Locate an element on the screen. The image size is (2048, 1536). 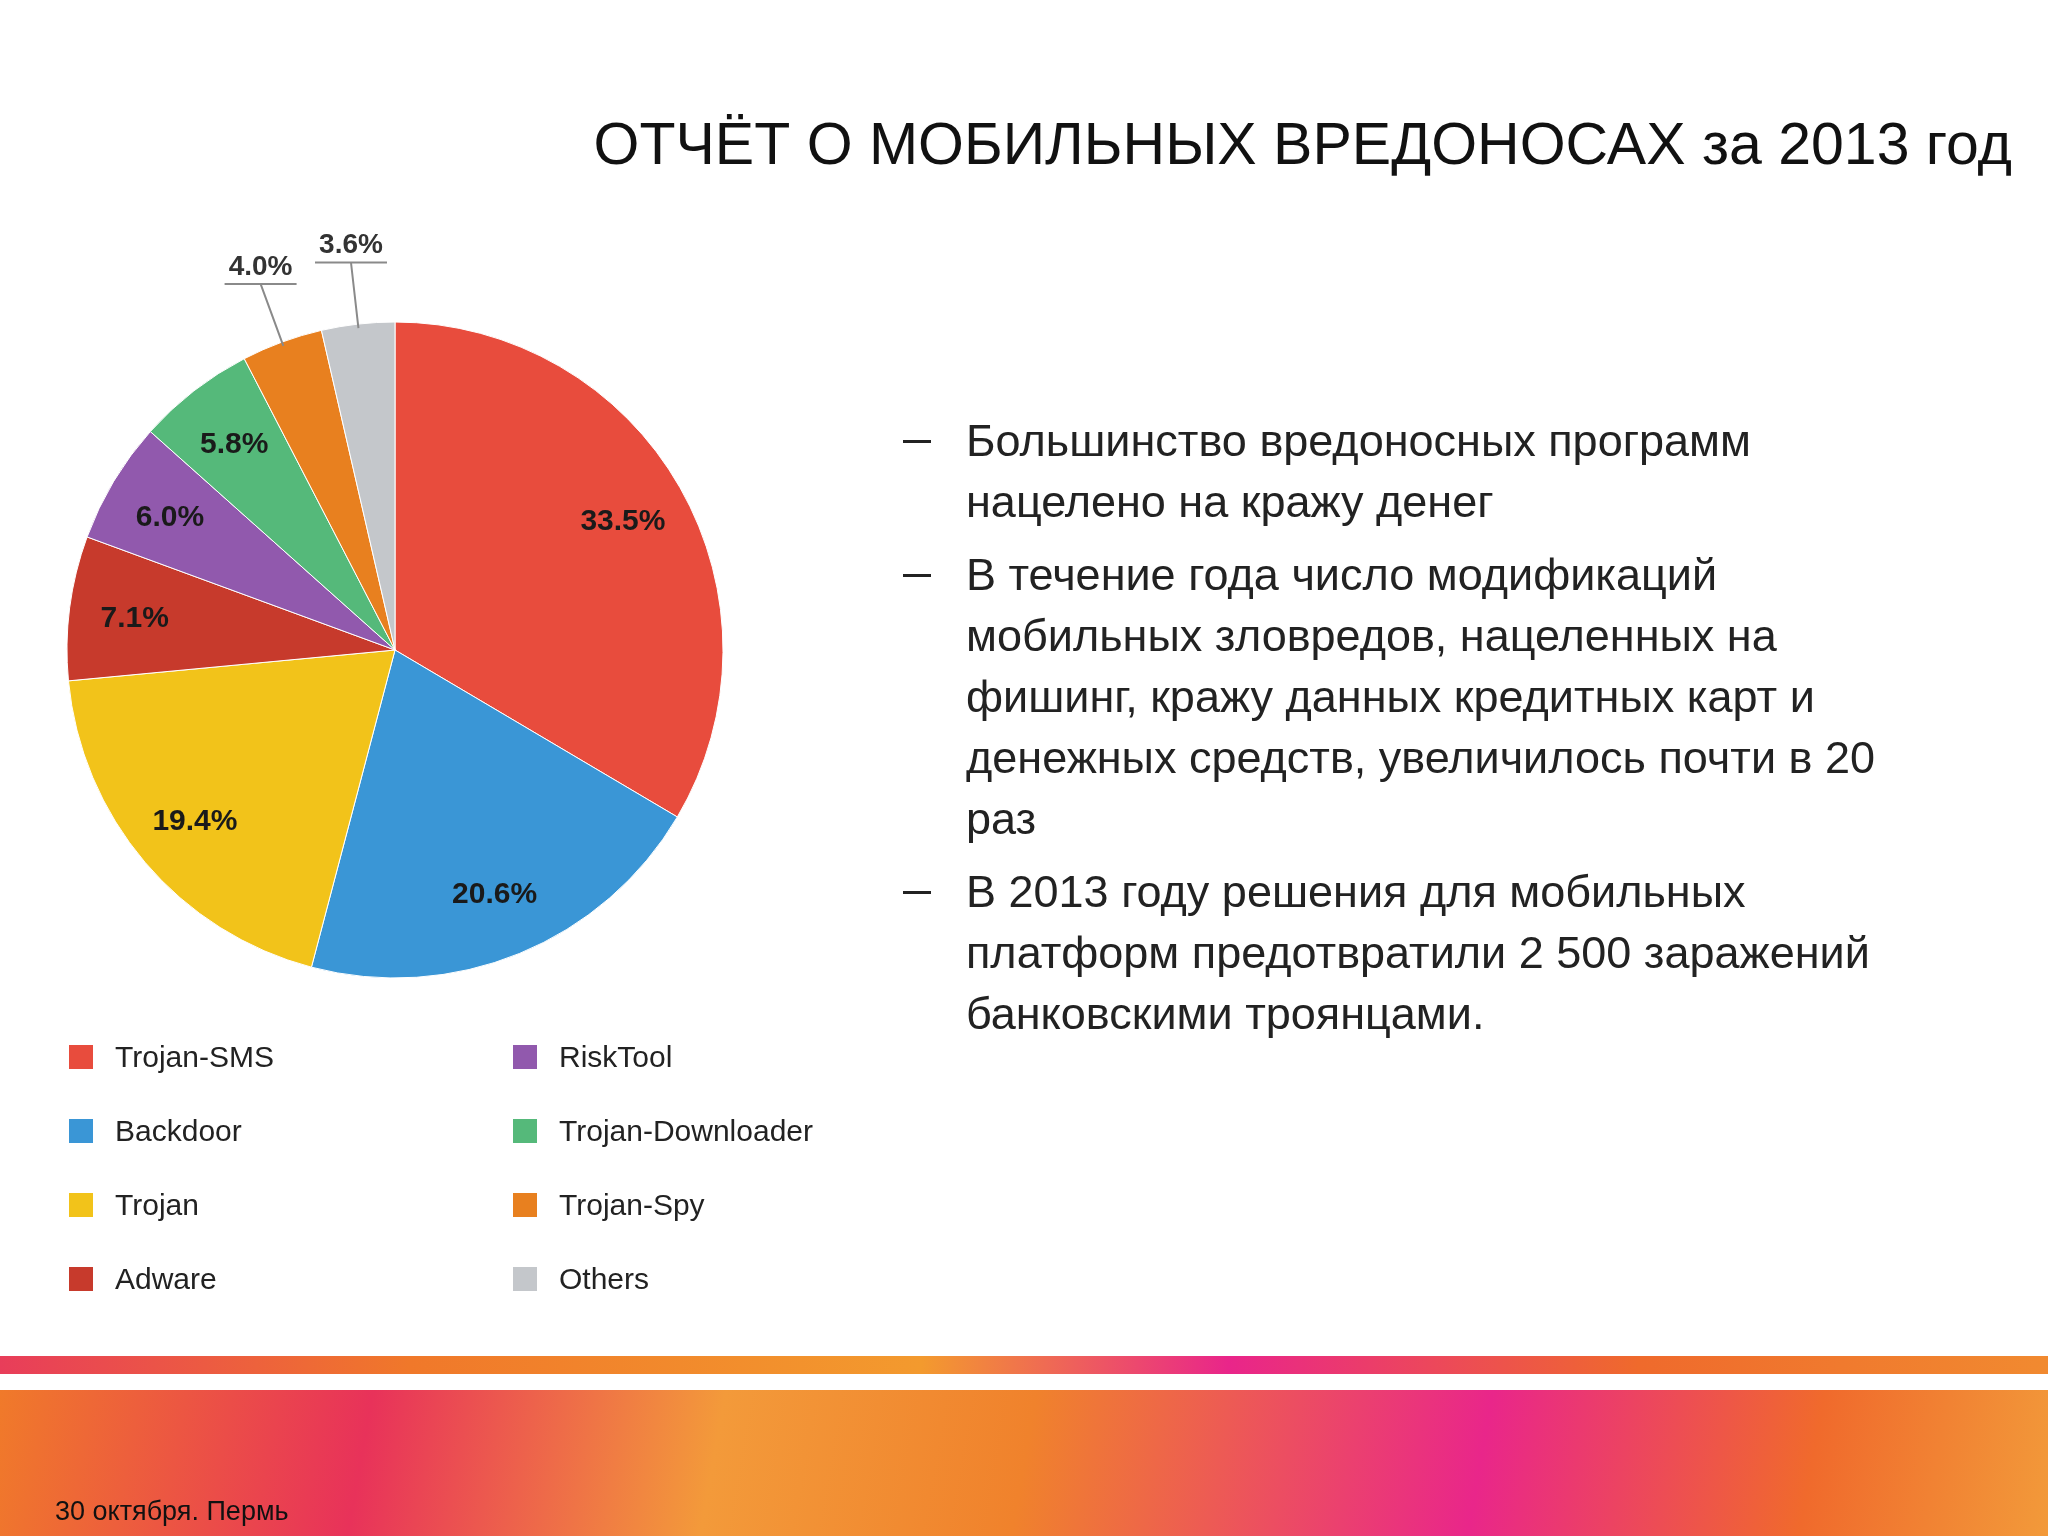
legend-label: Trojan-Spy is located at coordinates (632, 1205).